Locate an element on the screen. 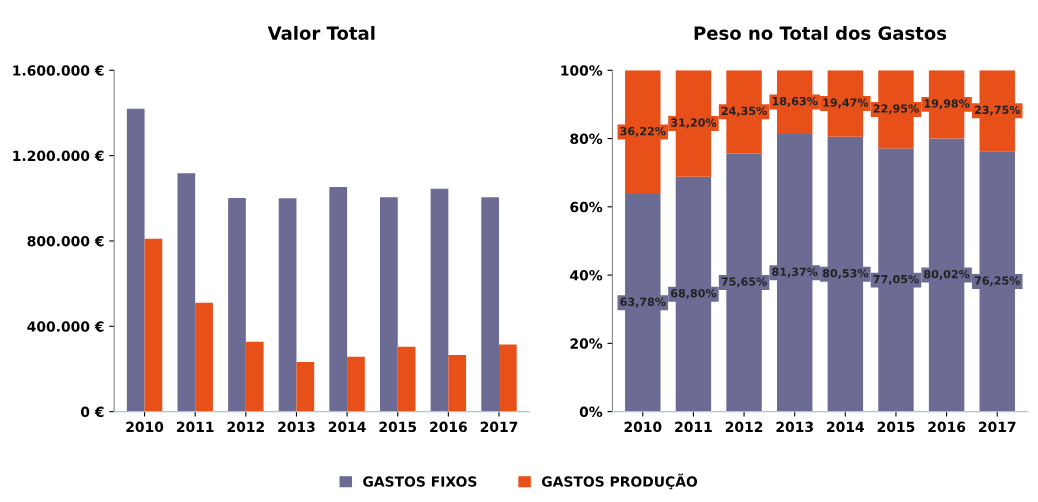 Image resolution: width=1038 pixels, height=502 pixels. y-tick-label: 400.000 € is located at coordinates (65, 326).